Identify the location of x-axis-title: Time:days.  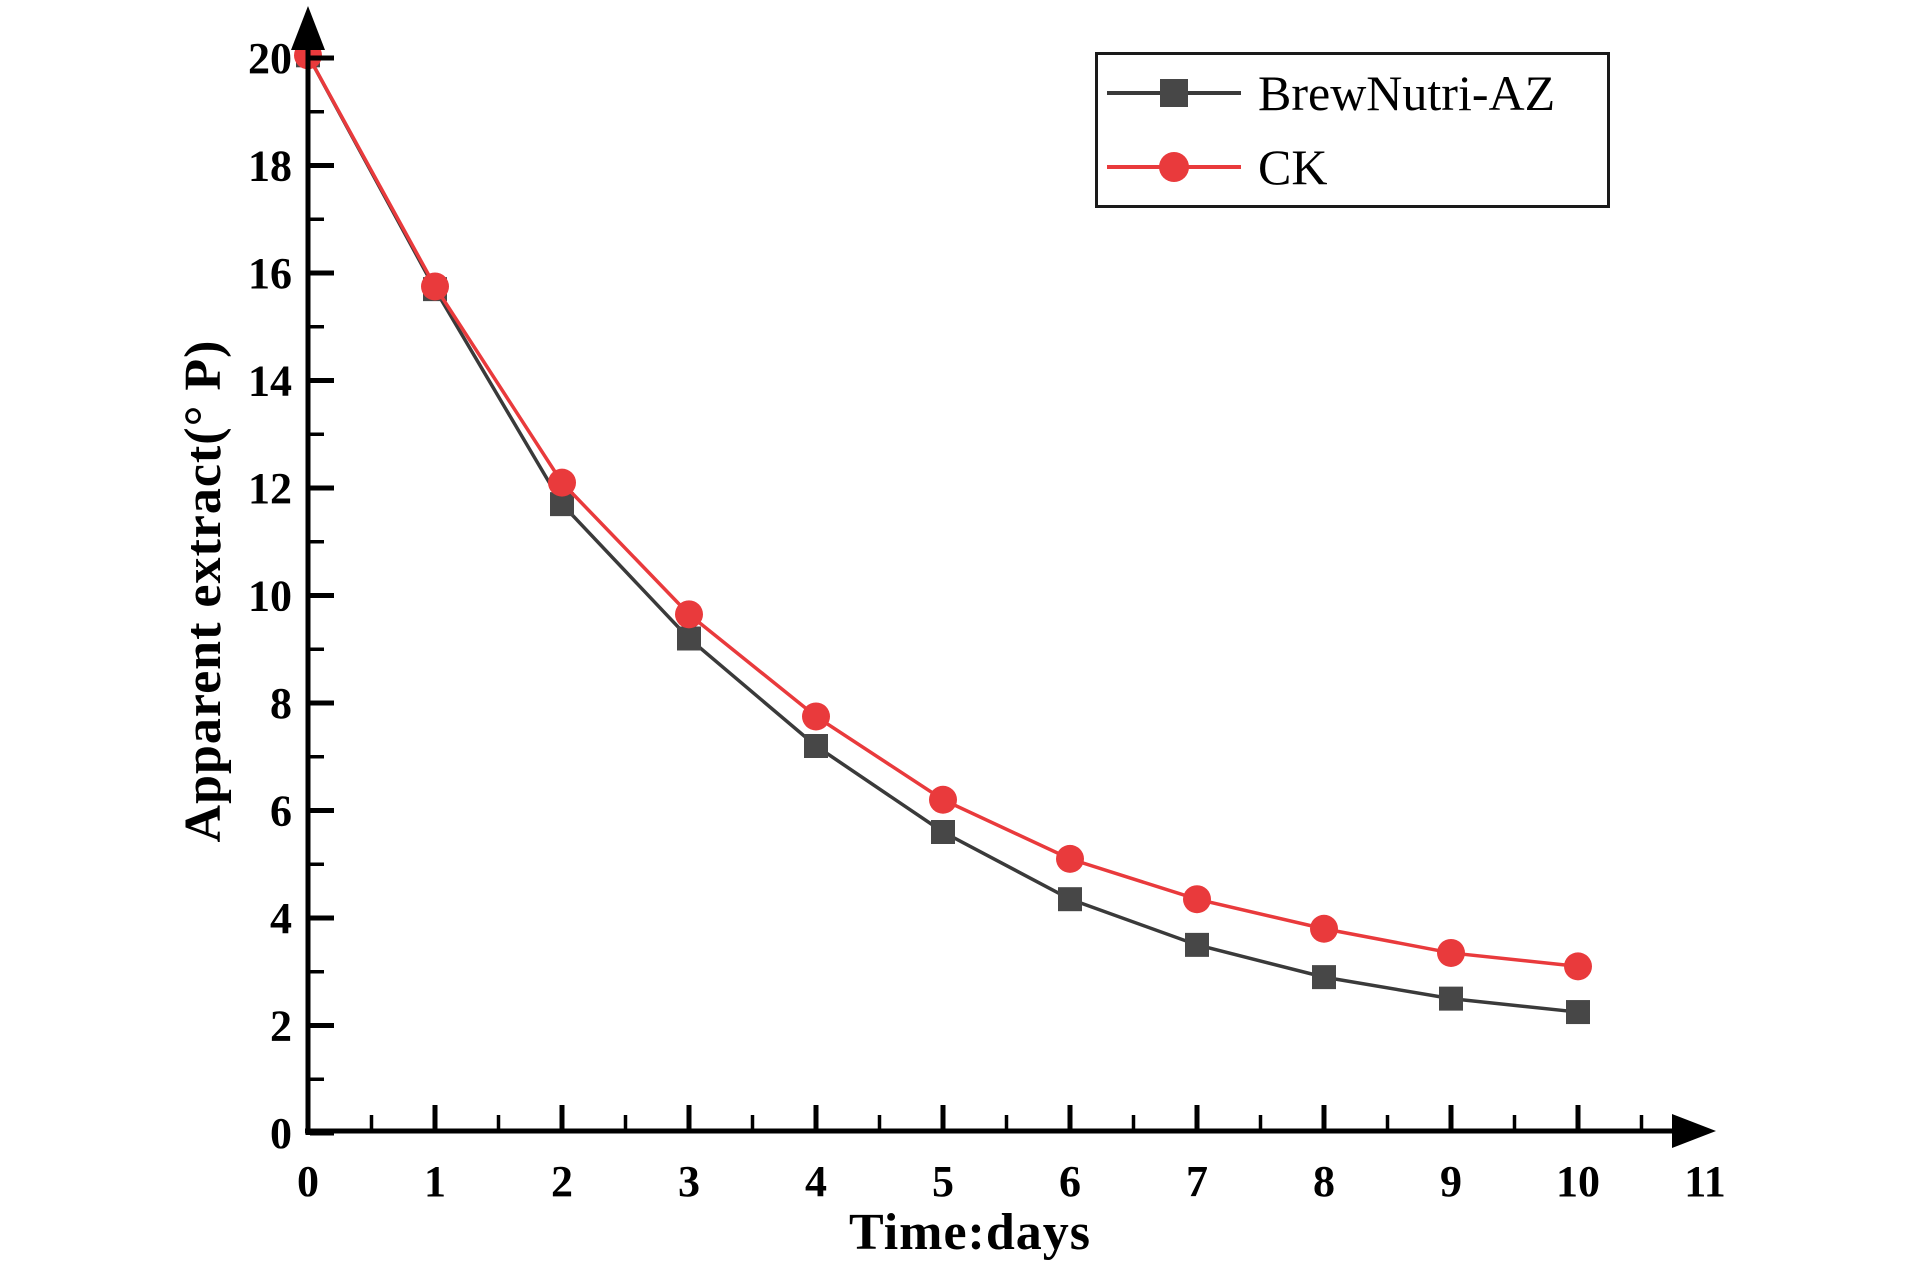
(970, 1232).